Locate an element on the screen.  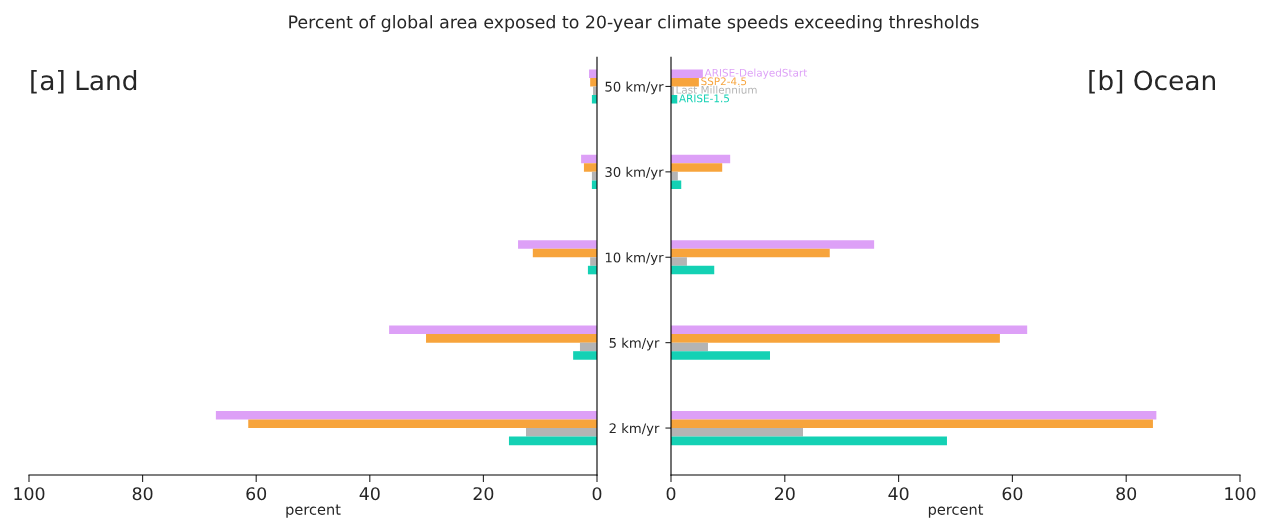
y-tick-label: 50 km/yr is located at coordinates (634, 88).